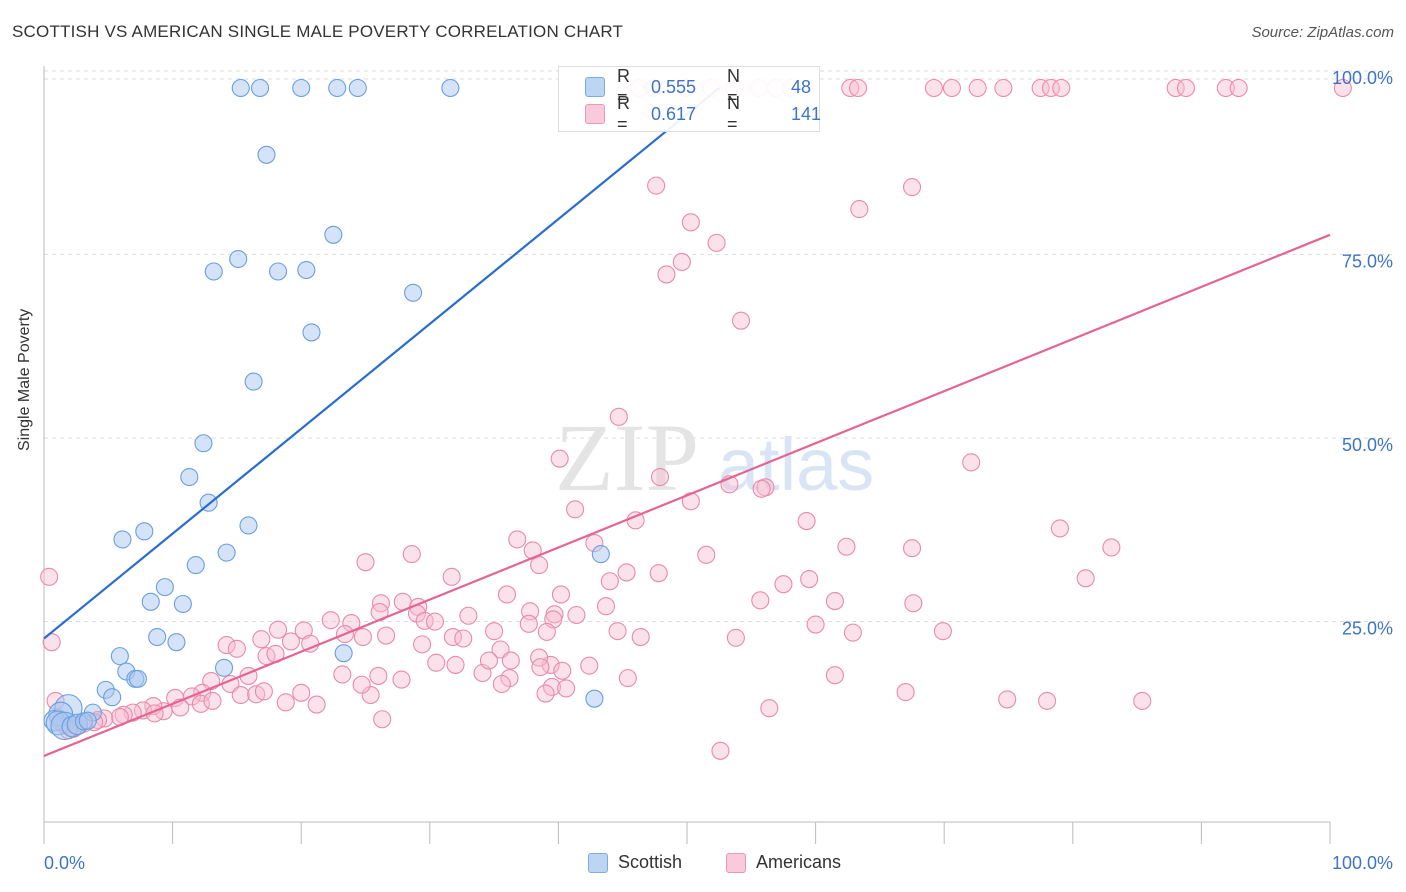 The image size is (1406, 892). Describe the element at coordinates (799, 862) in the screenshot. I see `legend-label-americans: Americans` at that location.